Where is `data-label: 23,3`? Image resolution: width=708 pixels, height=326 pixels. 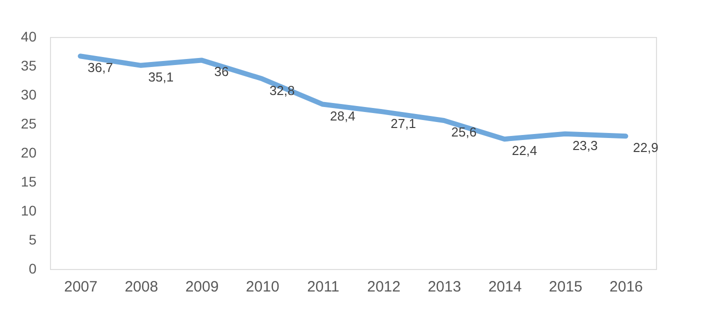 data-label: 23,3 is located at coordinates (585, 145).